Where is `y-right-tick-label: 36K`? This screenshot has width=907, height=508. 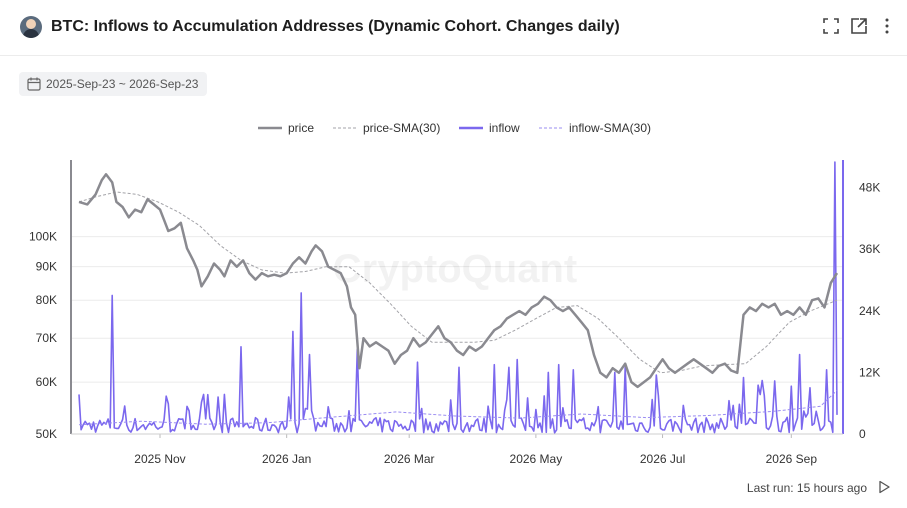
y-right-tick-label: 36K is located at coordinates (869, 249).